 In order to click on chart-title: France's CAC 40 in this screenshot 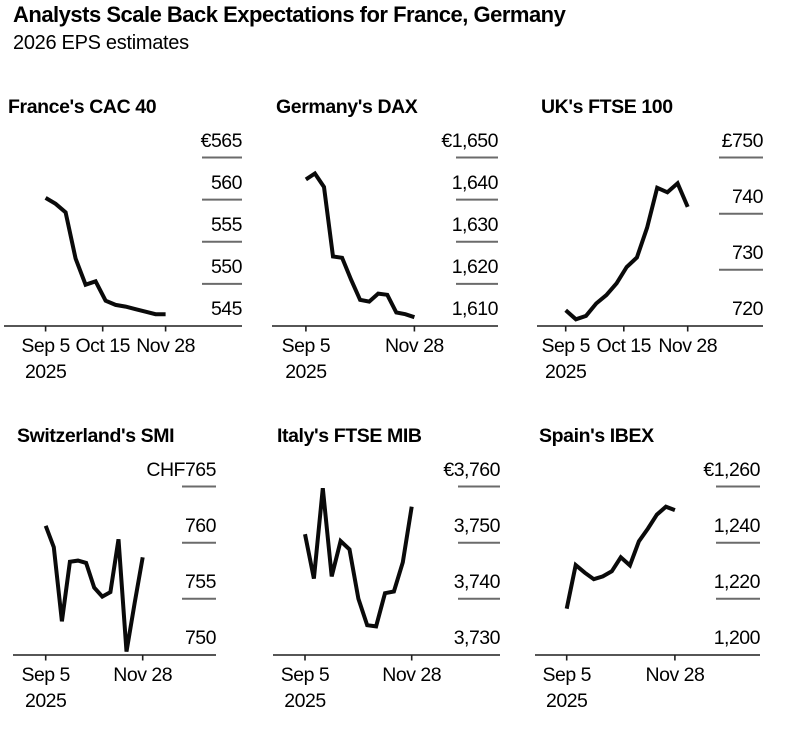, I will do `click(82, 107)`.